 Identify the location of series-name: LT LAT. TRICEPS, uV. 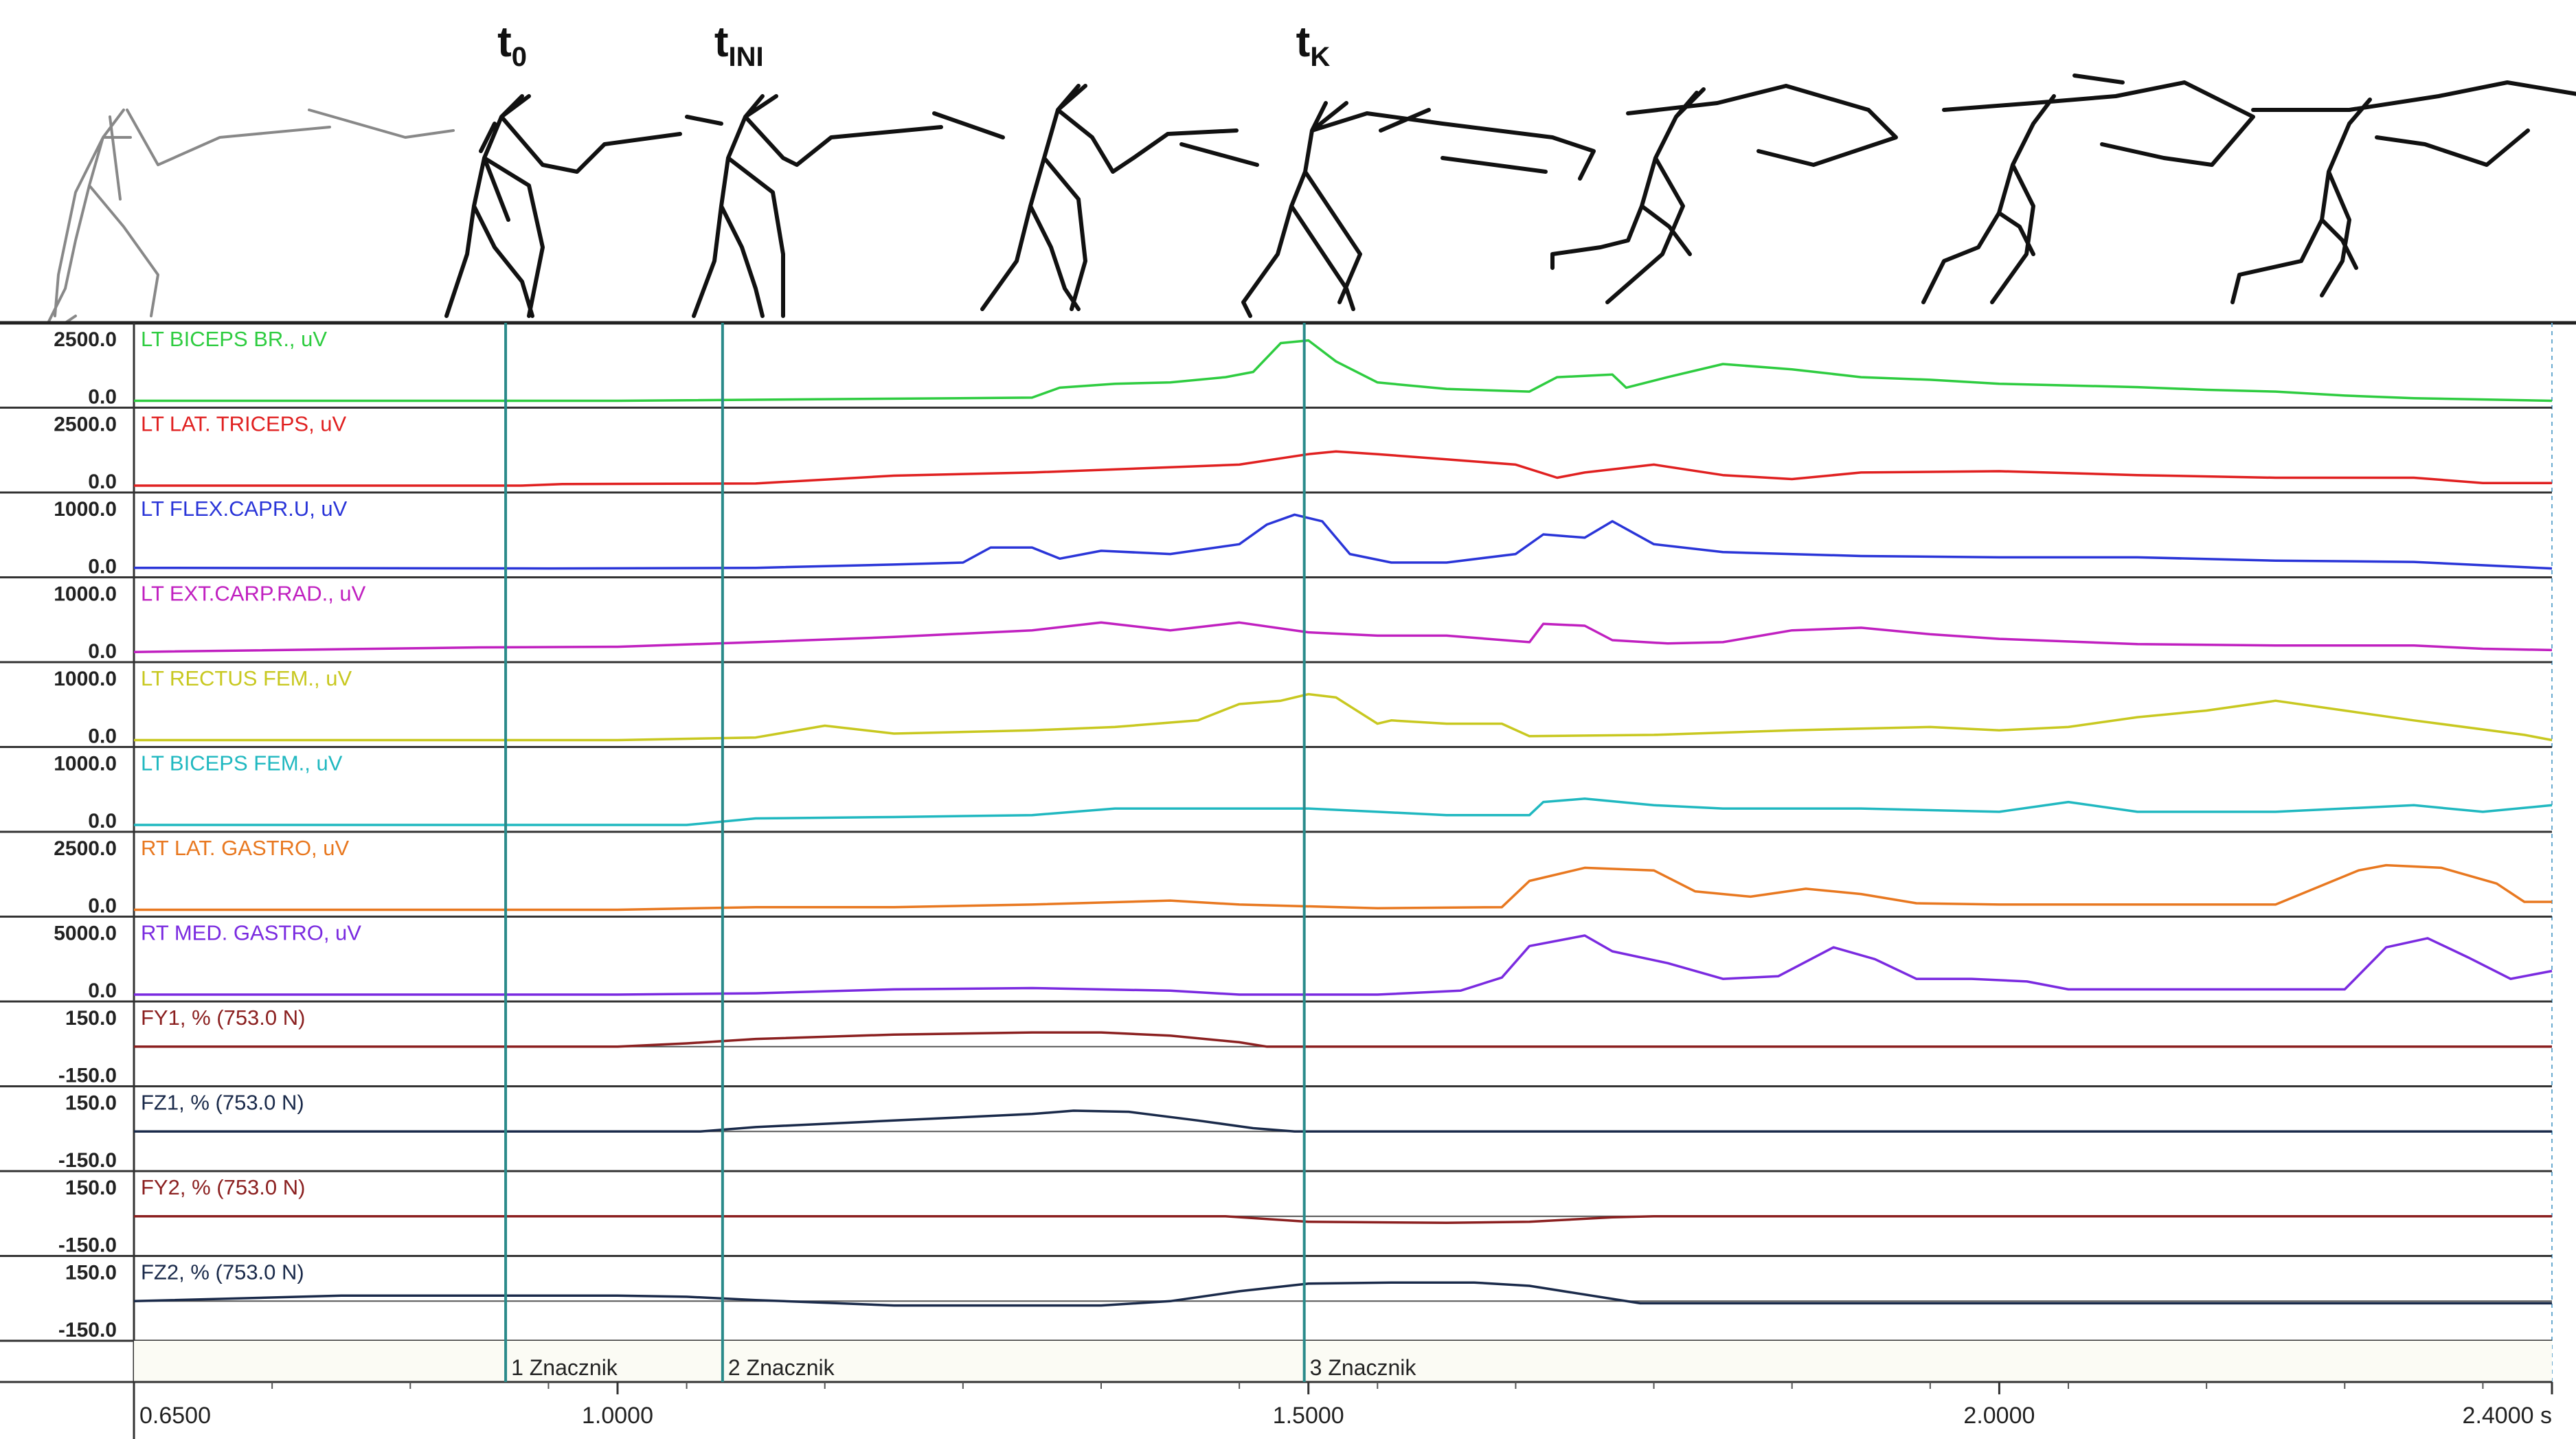
(244, 424).